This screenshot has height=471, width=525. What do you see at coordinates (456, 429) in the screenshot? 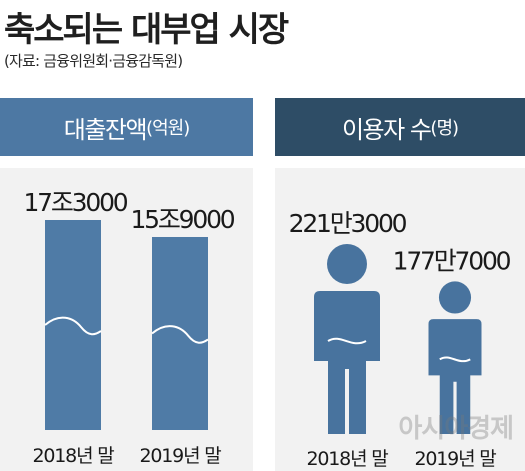
I see `watermark: 아시아경제` at bounding box center [456, 429].